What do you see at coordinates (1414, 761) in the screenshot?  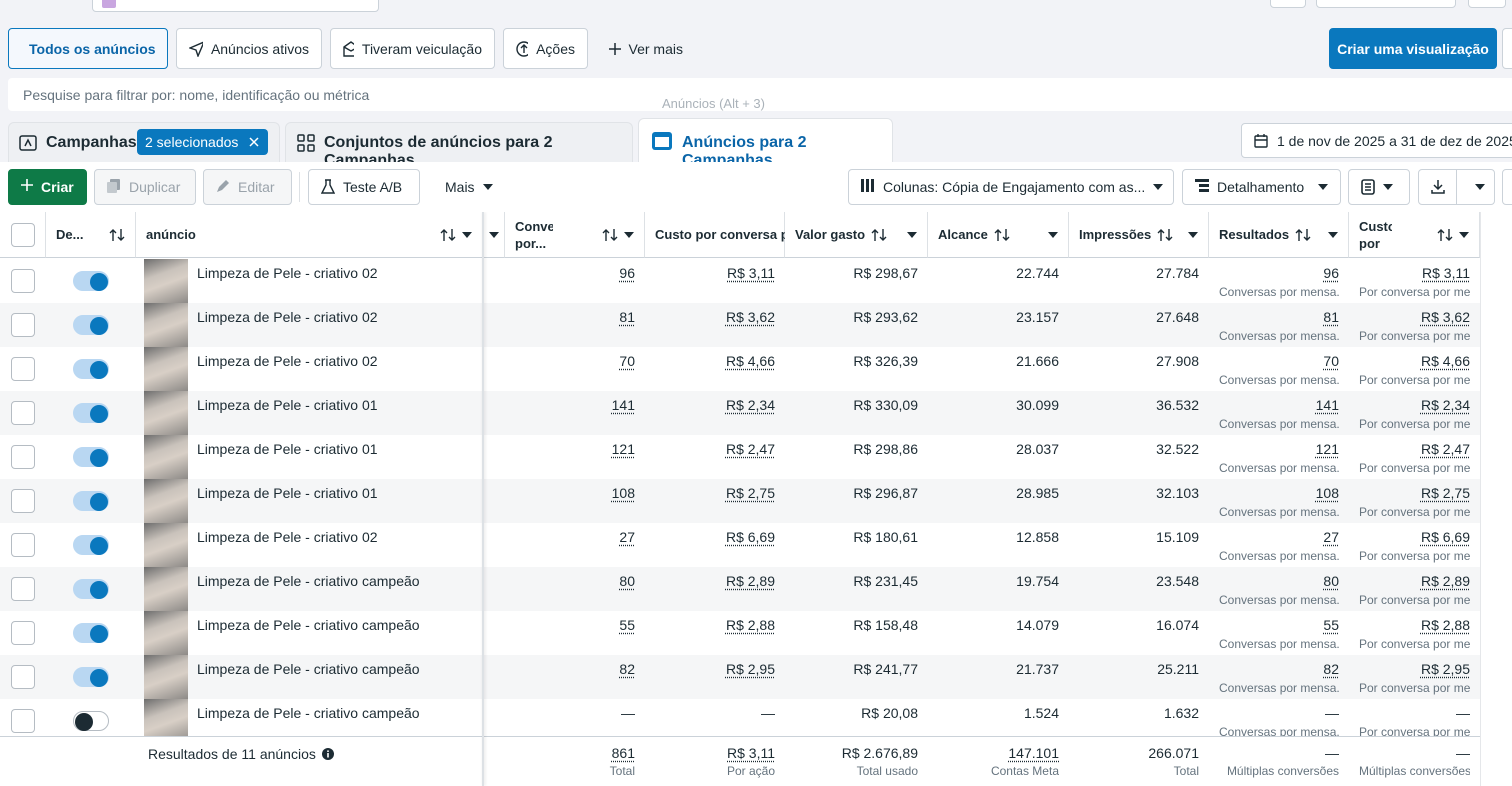 I see `footer-cell: — Múltiplas conversões` at bounding box center [1414, 761].